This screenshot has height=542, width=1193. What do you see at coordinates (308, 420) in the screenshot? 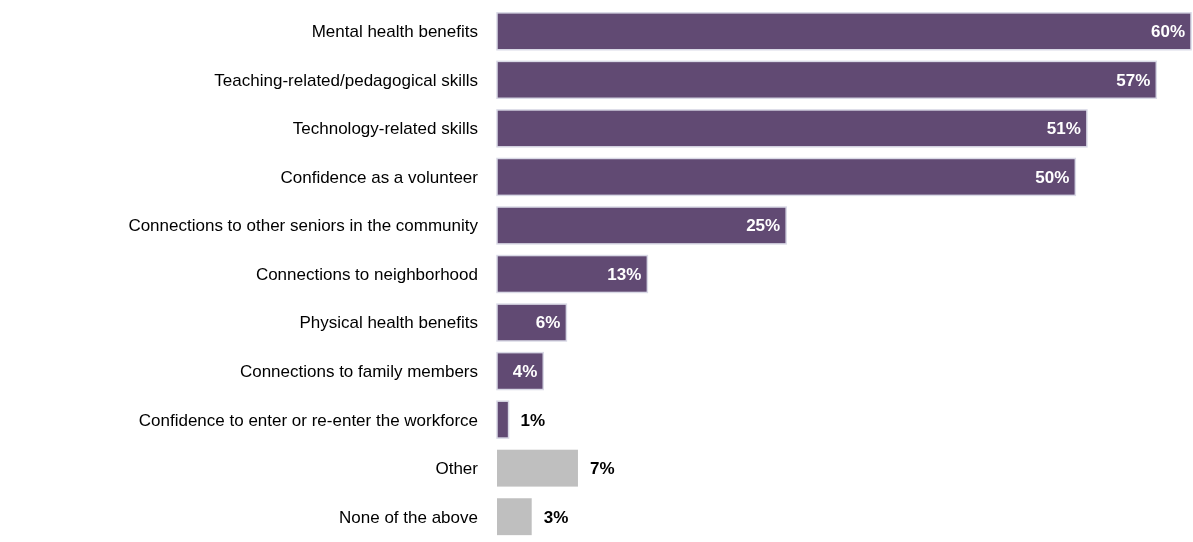
I see `y-tick-label: Confidence to enter or re-enter the workforce` at bounding box center [308, 420].